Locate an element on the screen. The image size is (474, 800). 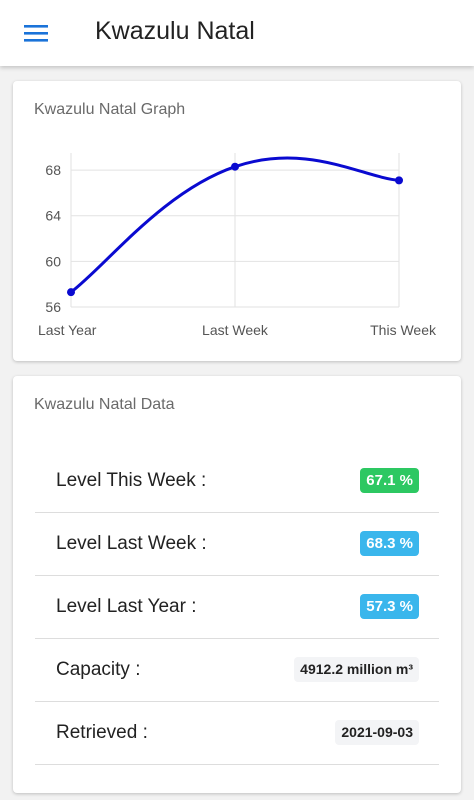
series-points is located at coordinates (235, 229).